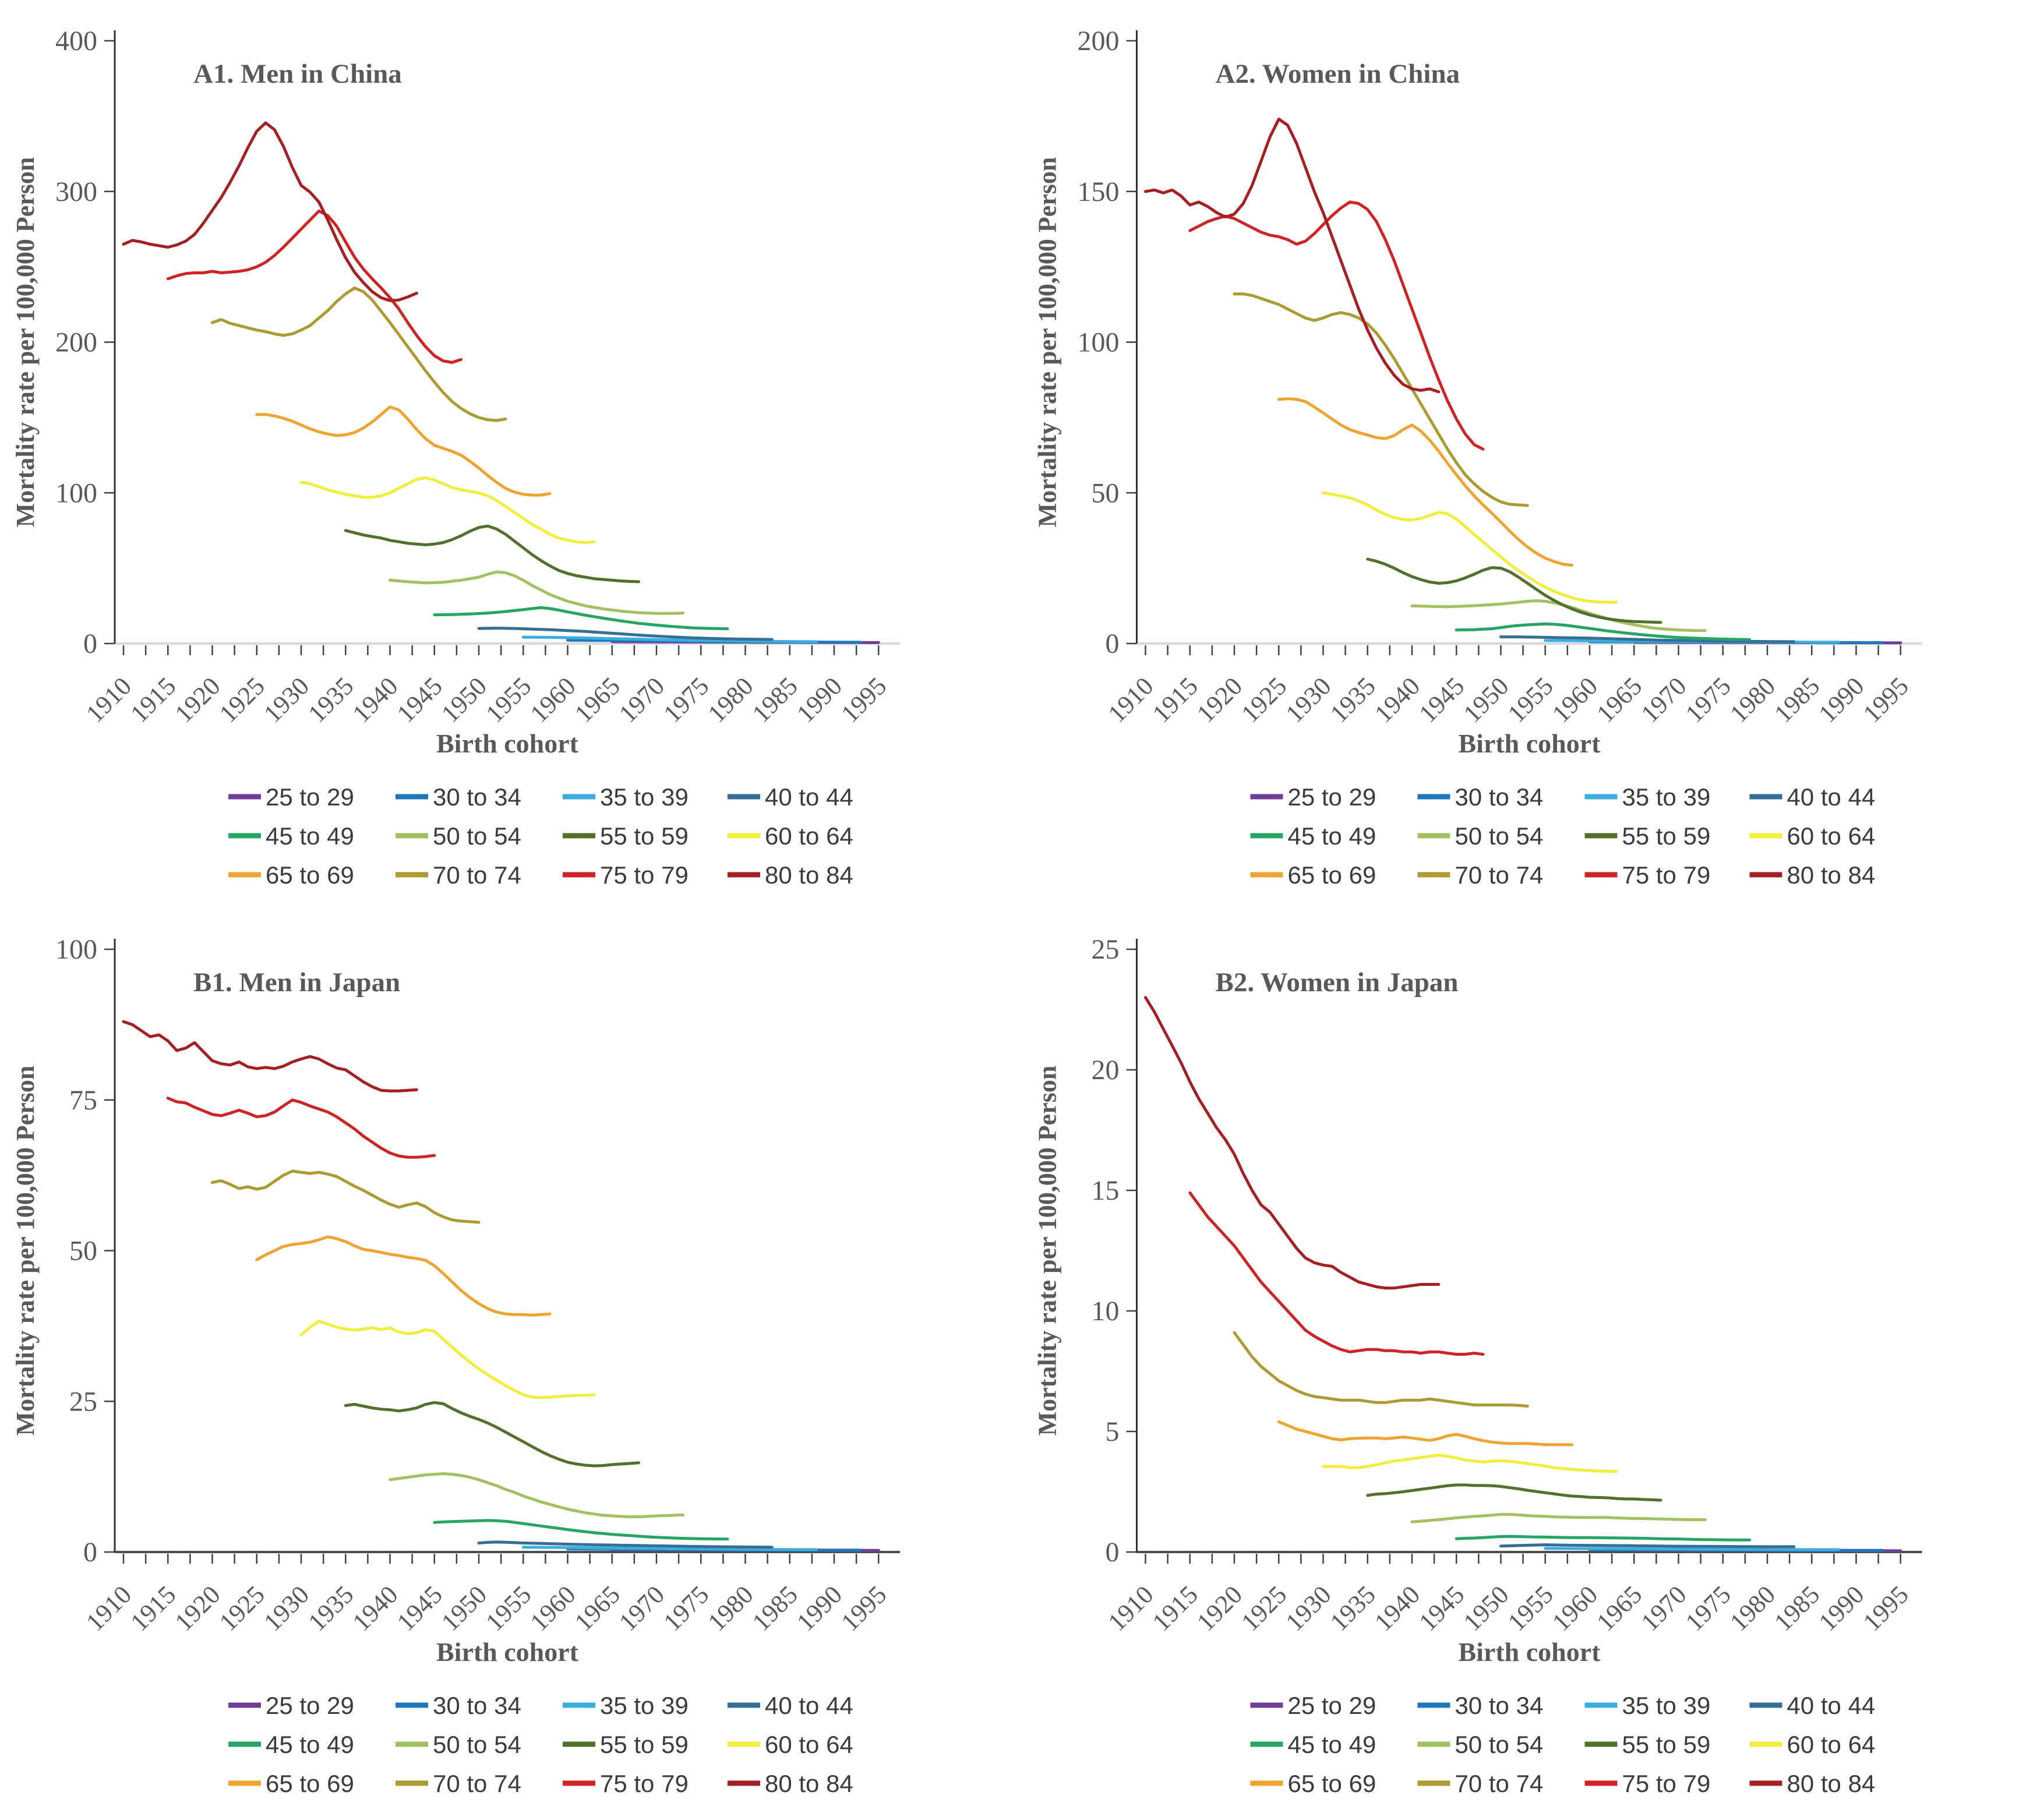 Image resolution: width=2044 pixels, height=1817 pixels. I want to click on x-tick-label: 1950, so click(464, 1608).